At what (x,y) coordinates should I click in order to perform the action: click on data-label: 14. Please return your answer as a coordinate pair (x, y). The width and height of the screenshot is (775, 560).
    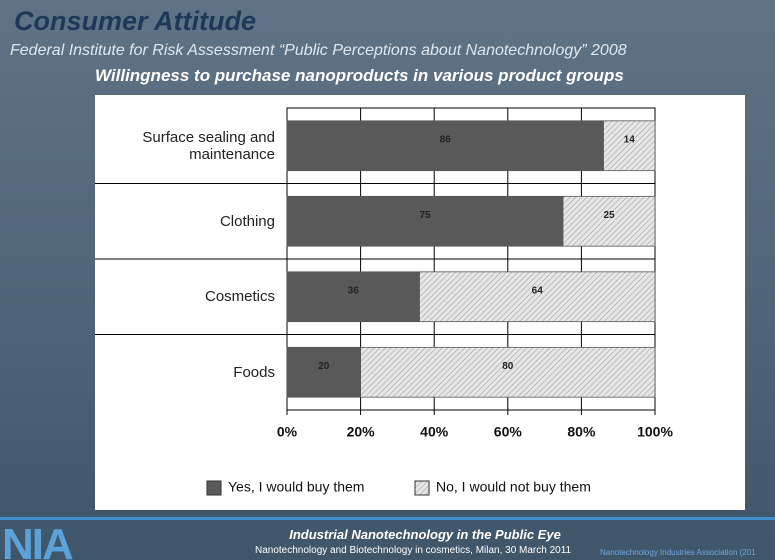
    Looking at the image, I should click on (630, 139).